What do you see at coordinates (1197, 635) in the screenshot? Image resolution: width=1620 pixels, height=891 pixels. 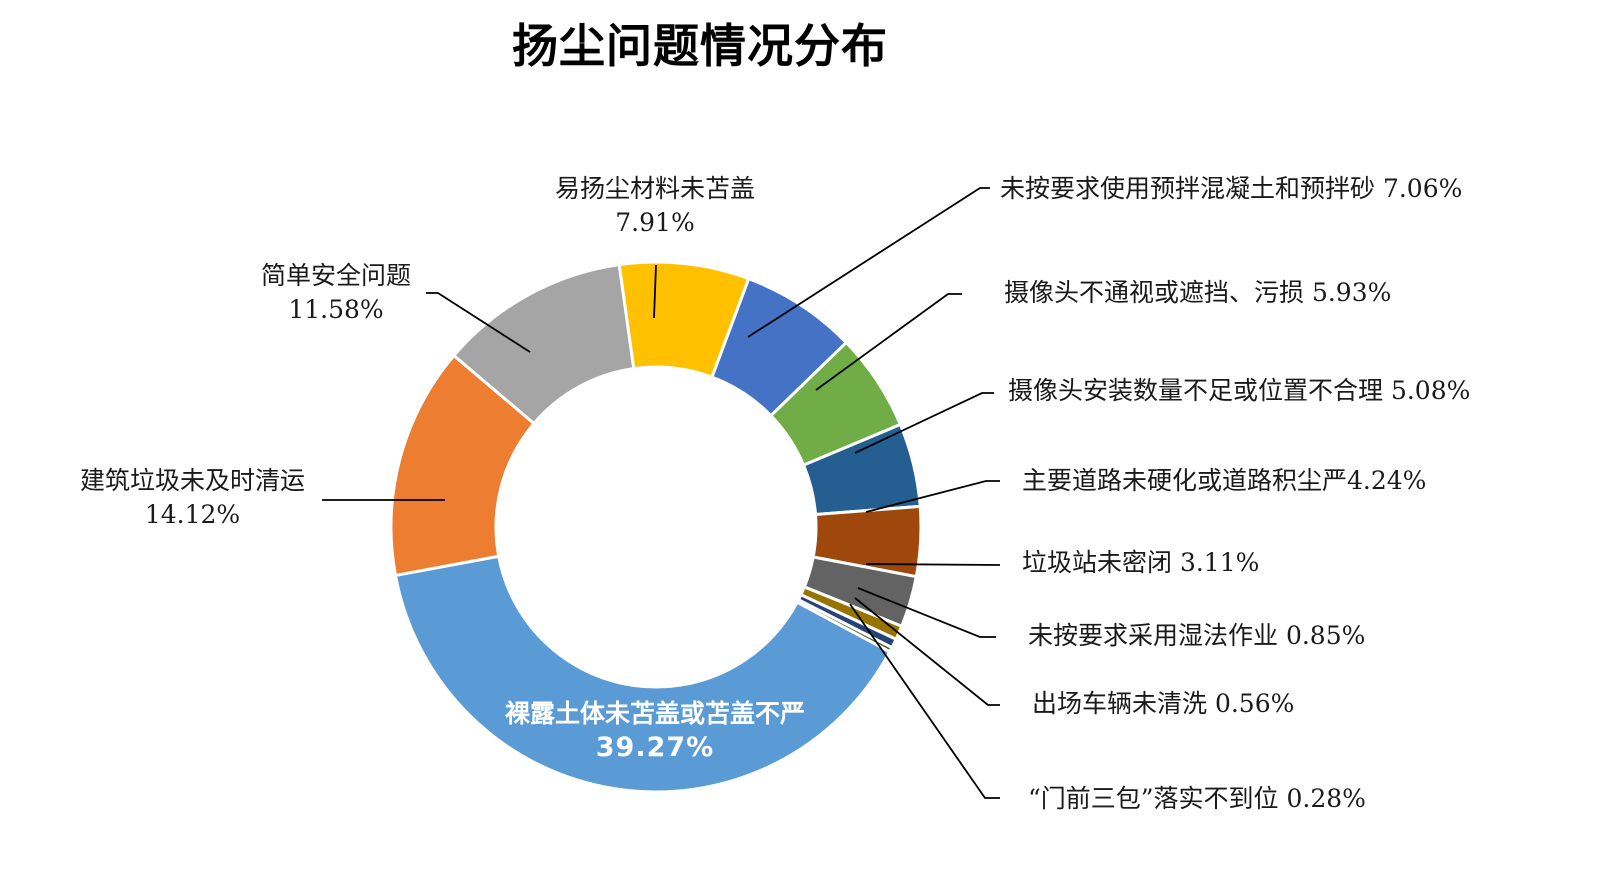 I see `data-label-wet-method: 未按要求采用湿法作业 0.85%` at bounding box center [1197, 635].